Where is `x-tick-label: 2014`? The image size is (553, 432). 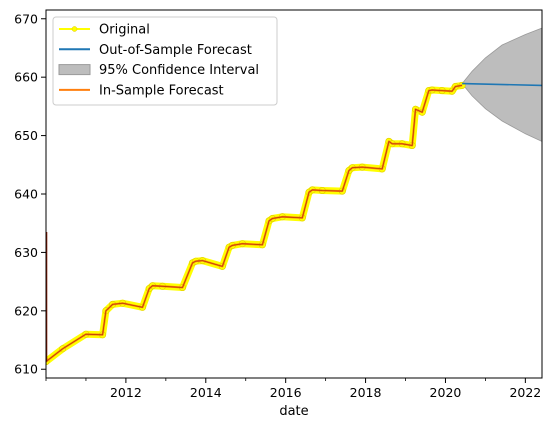 x-tick-label: 2014 is located at coordinates (206, 392).